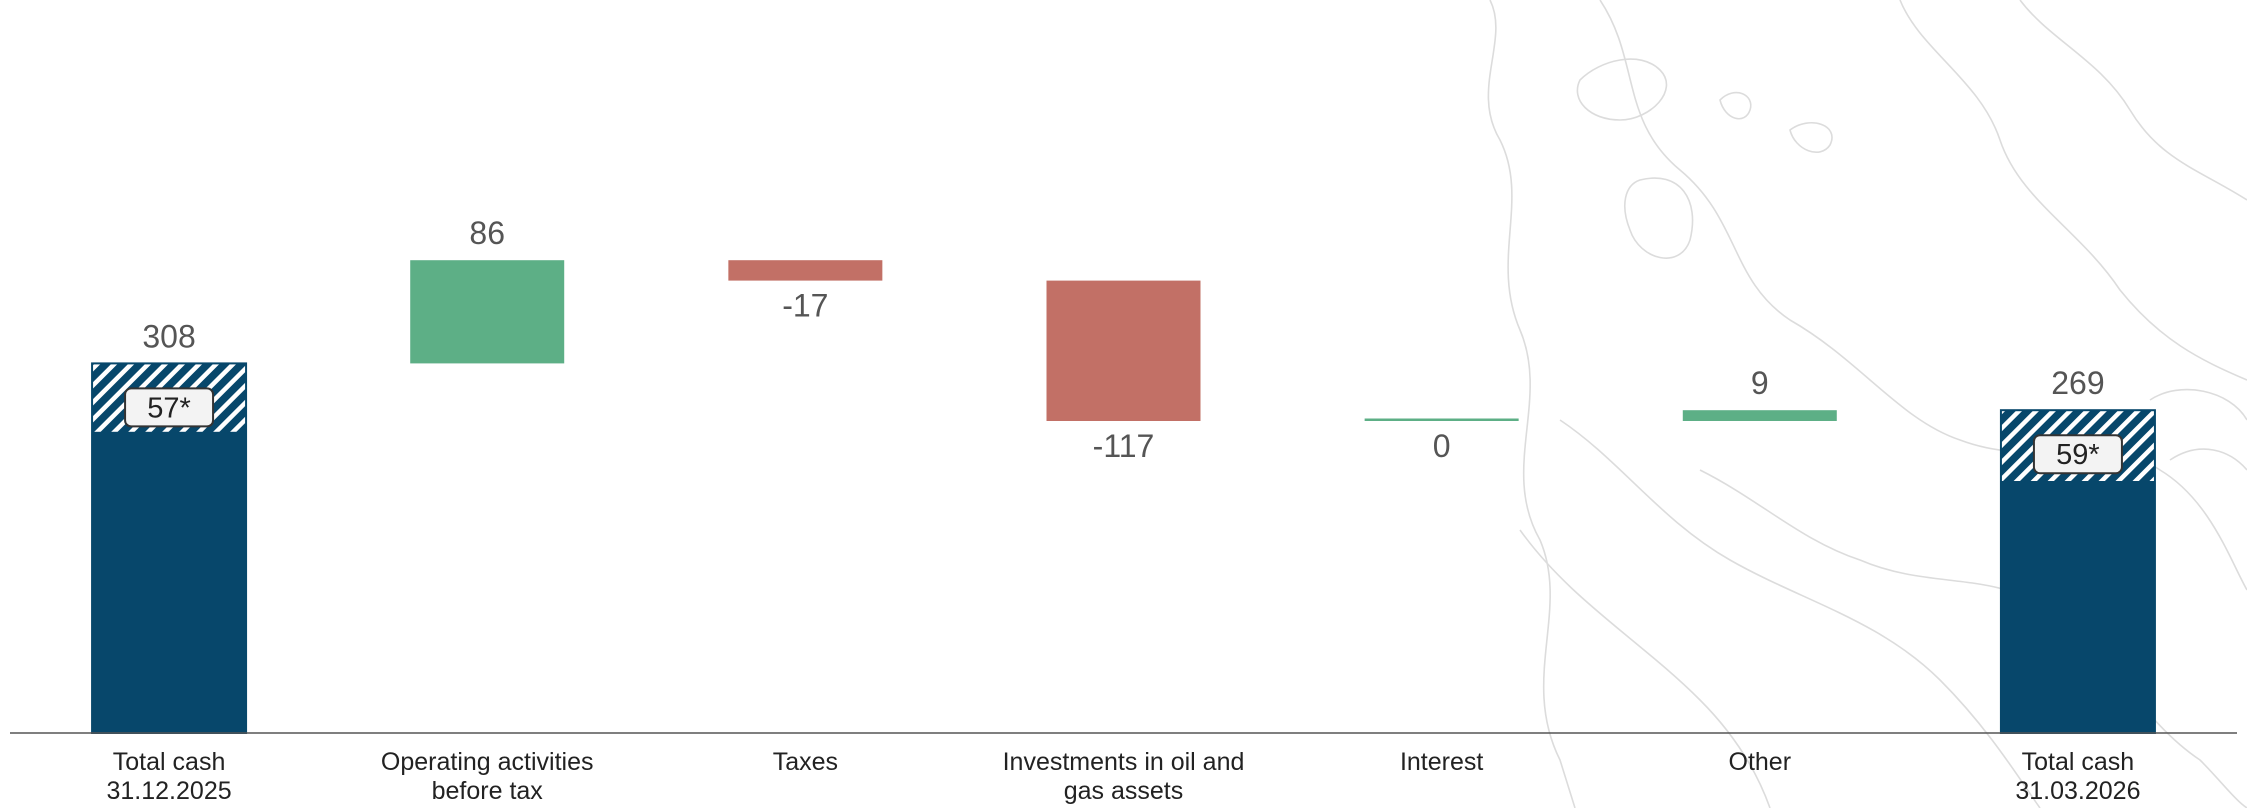  I want to click on value-label-5: 9, so click(1760, 383).